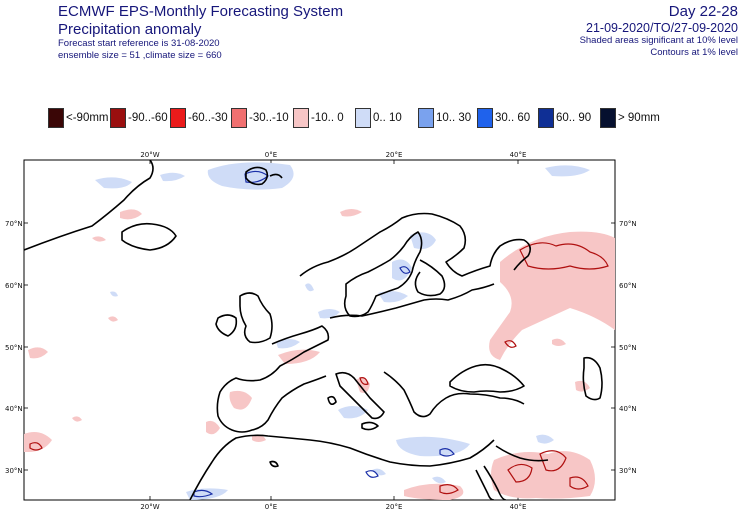 This screenshot has height=521, width=745. I want to click on lon-label-top: 20°W, so click(149, 155).